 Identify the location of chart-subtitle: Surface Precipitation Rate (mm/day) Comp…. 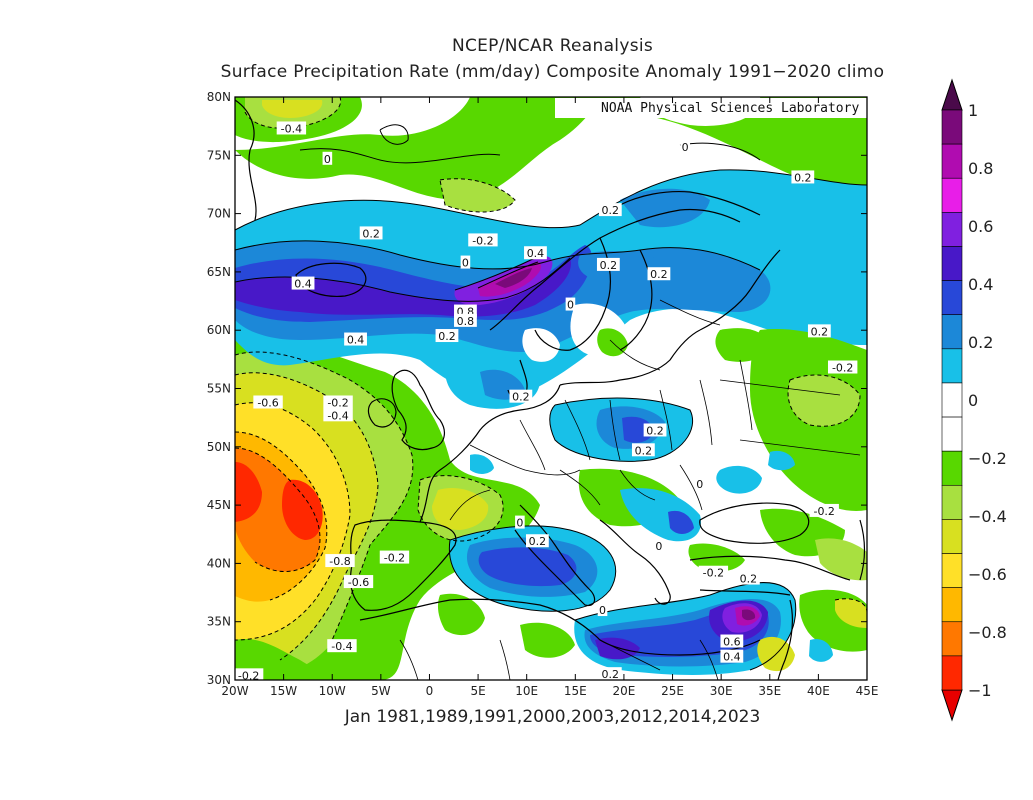
(552, 72).